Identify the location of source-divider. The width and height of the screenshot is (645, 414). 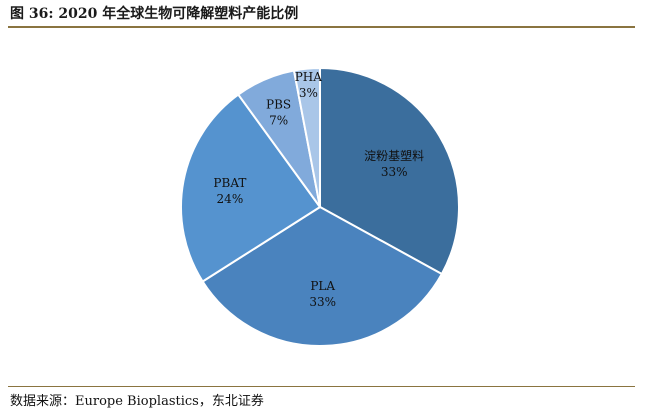
(321, 386).